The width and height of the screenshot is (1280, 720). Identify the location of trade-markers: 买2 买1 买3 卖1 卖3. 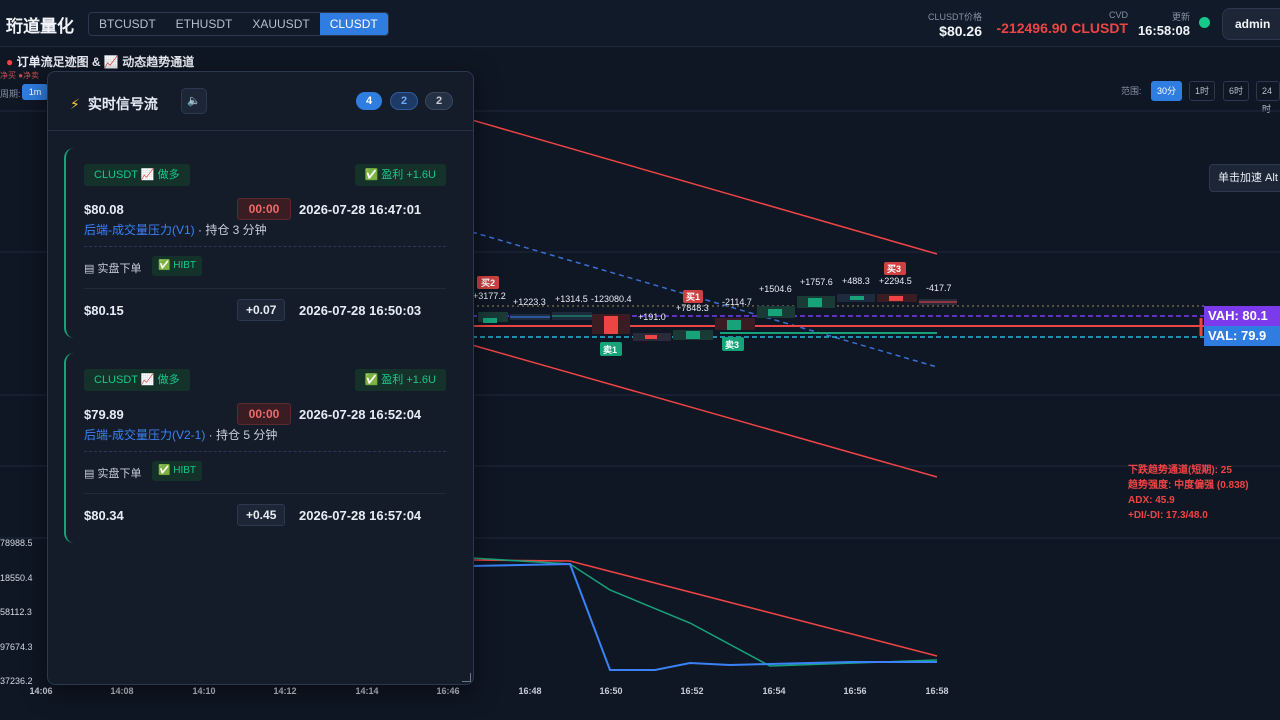
(691, 309).